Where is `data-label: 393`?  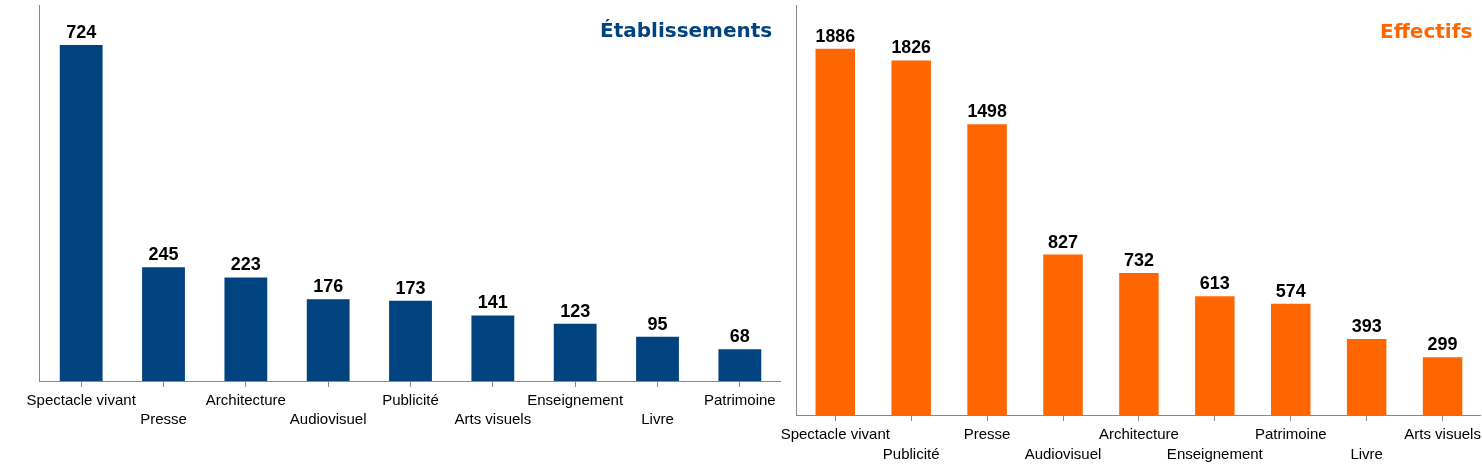 data-label: 393 is located at coordinates (1366, 325).